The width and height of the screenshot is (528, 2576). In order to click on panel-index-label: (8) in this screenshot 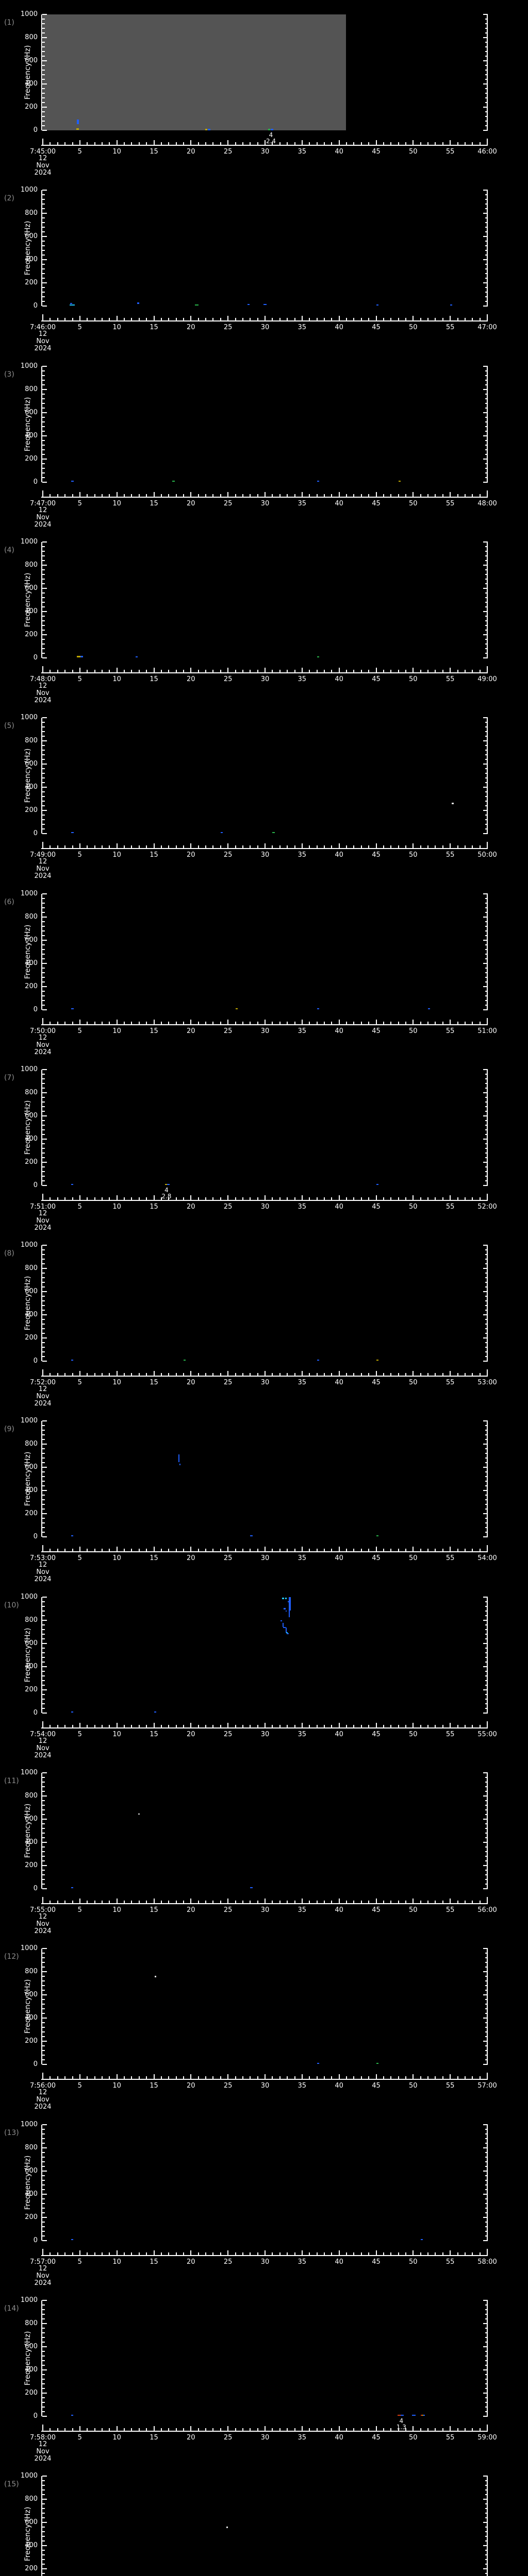, I will do `click(9, 1253)`.